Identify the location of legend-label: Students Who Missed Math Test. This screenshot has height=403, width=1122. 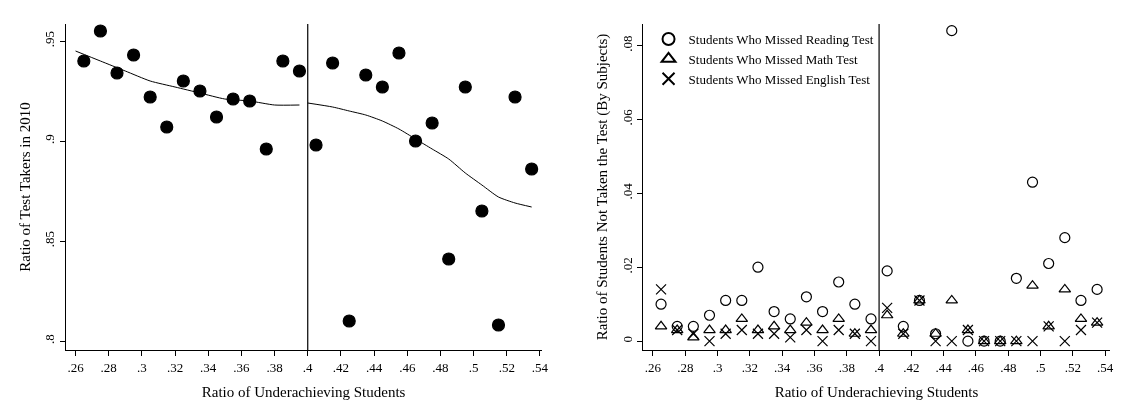
(773, 59).